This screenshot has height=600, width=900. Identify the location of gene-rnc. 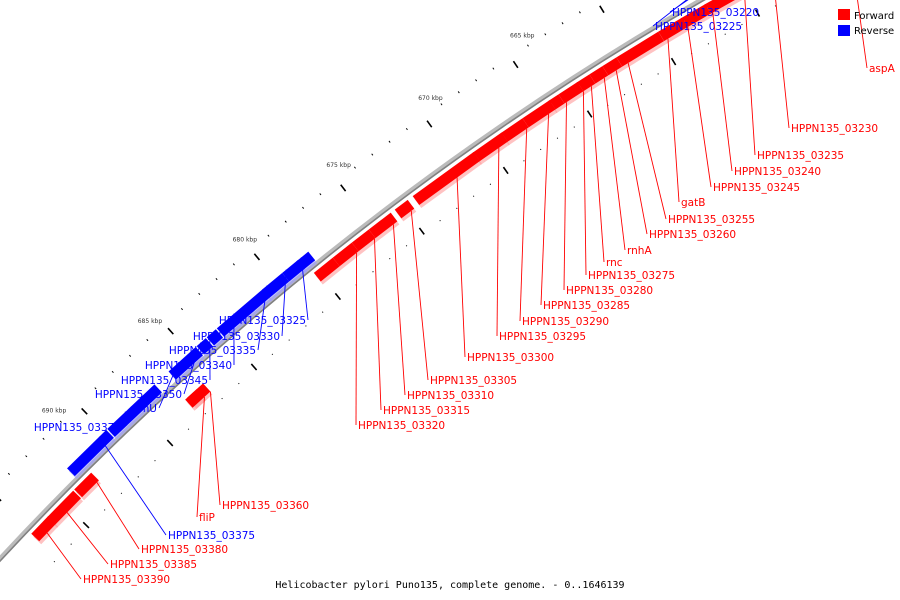
(572, 94).